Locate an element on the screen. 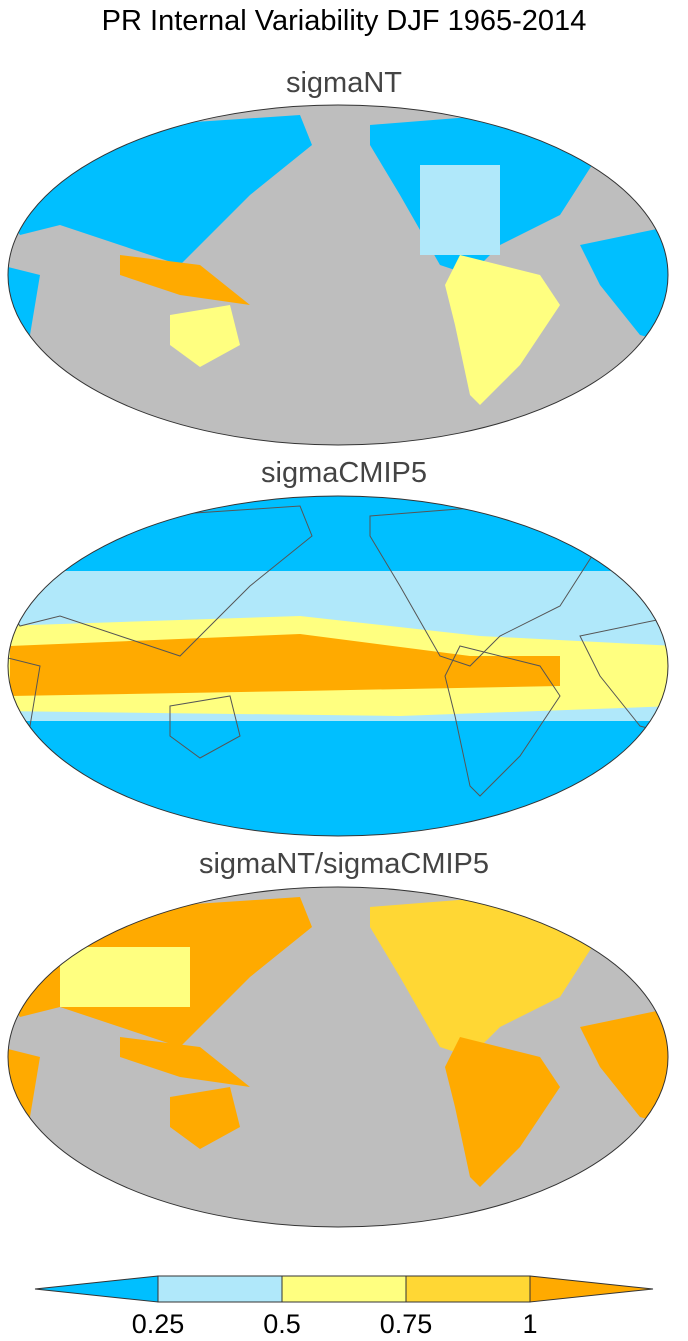 The height and width of the screenshot is (1341, 688). colorbar-tick-label: 0.75 is located at coordinates (406, 1324).